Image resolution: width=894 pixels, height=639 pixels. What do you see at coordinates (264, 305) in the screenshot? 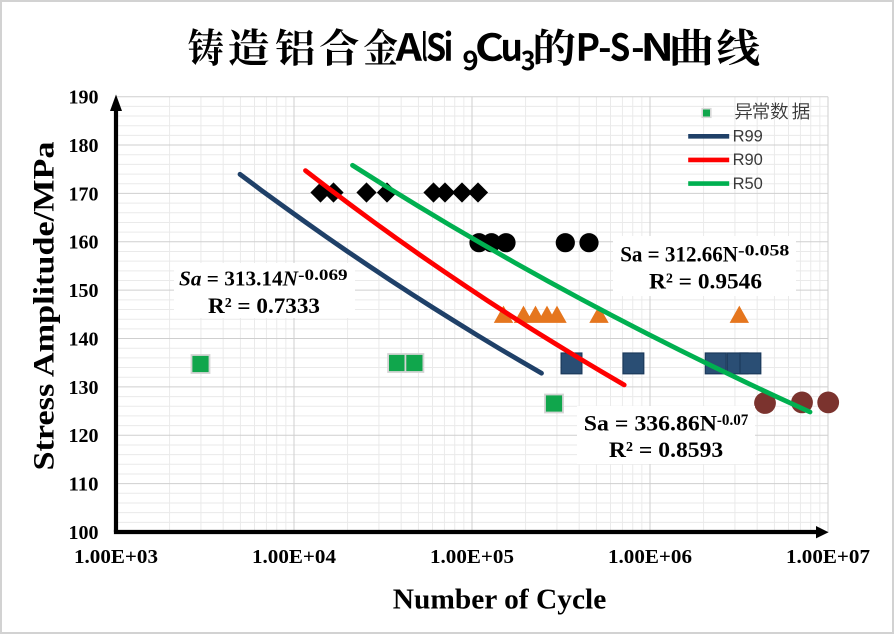
I see `svg-text: R² = 0.7333` at bounding box center [264, 305].